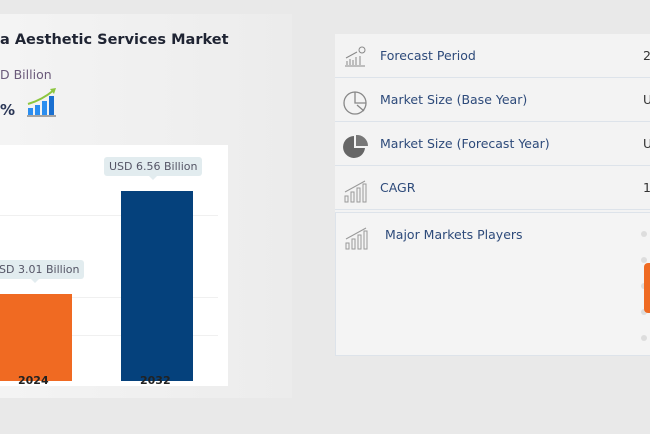 Image resolution: width=650 pixels, height=434 pixels. I want to click on market-title: a Aesthetic Services Market, so click(114, 40).